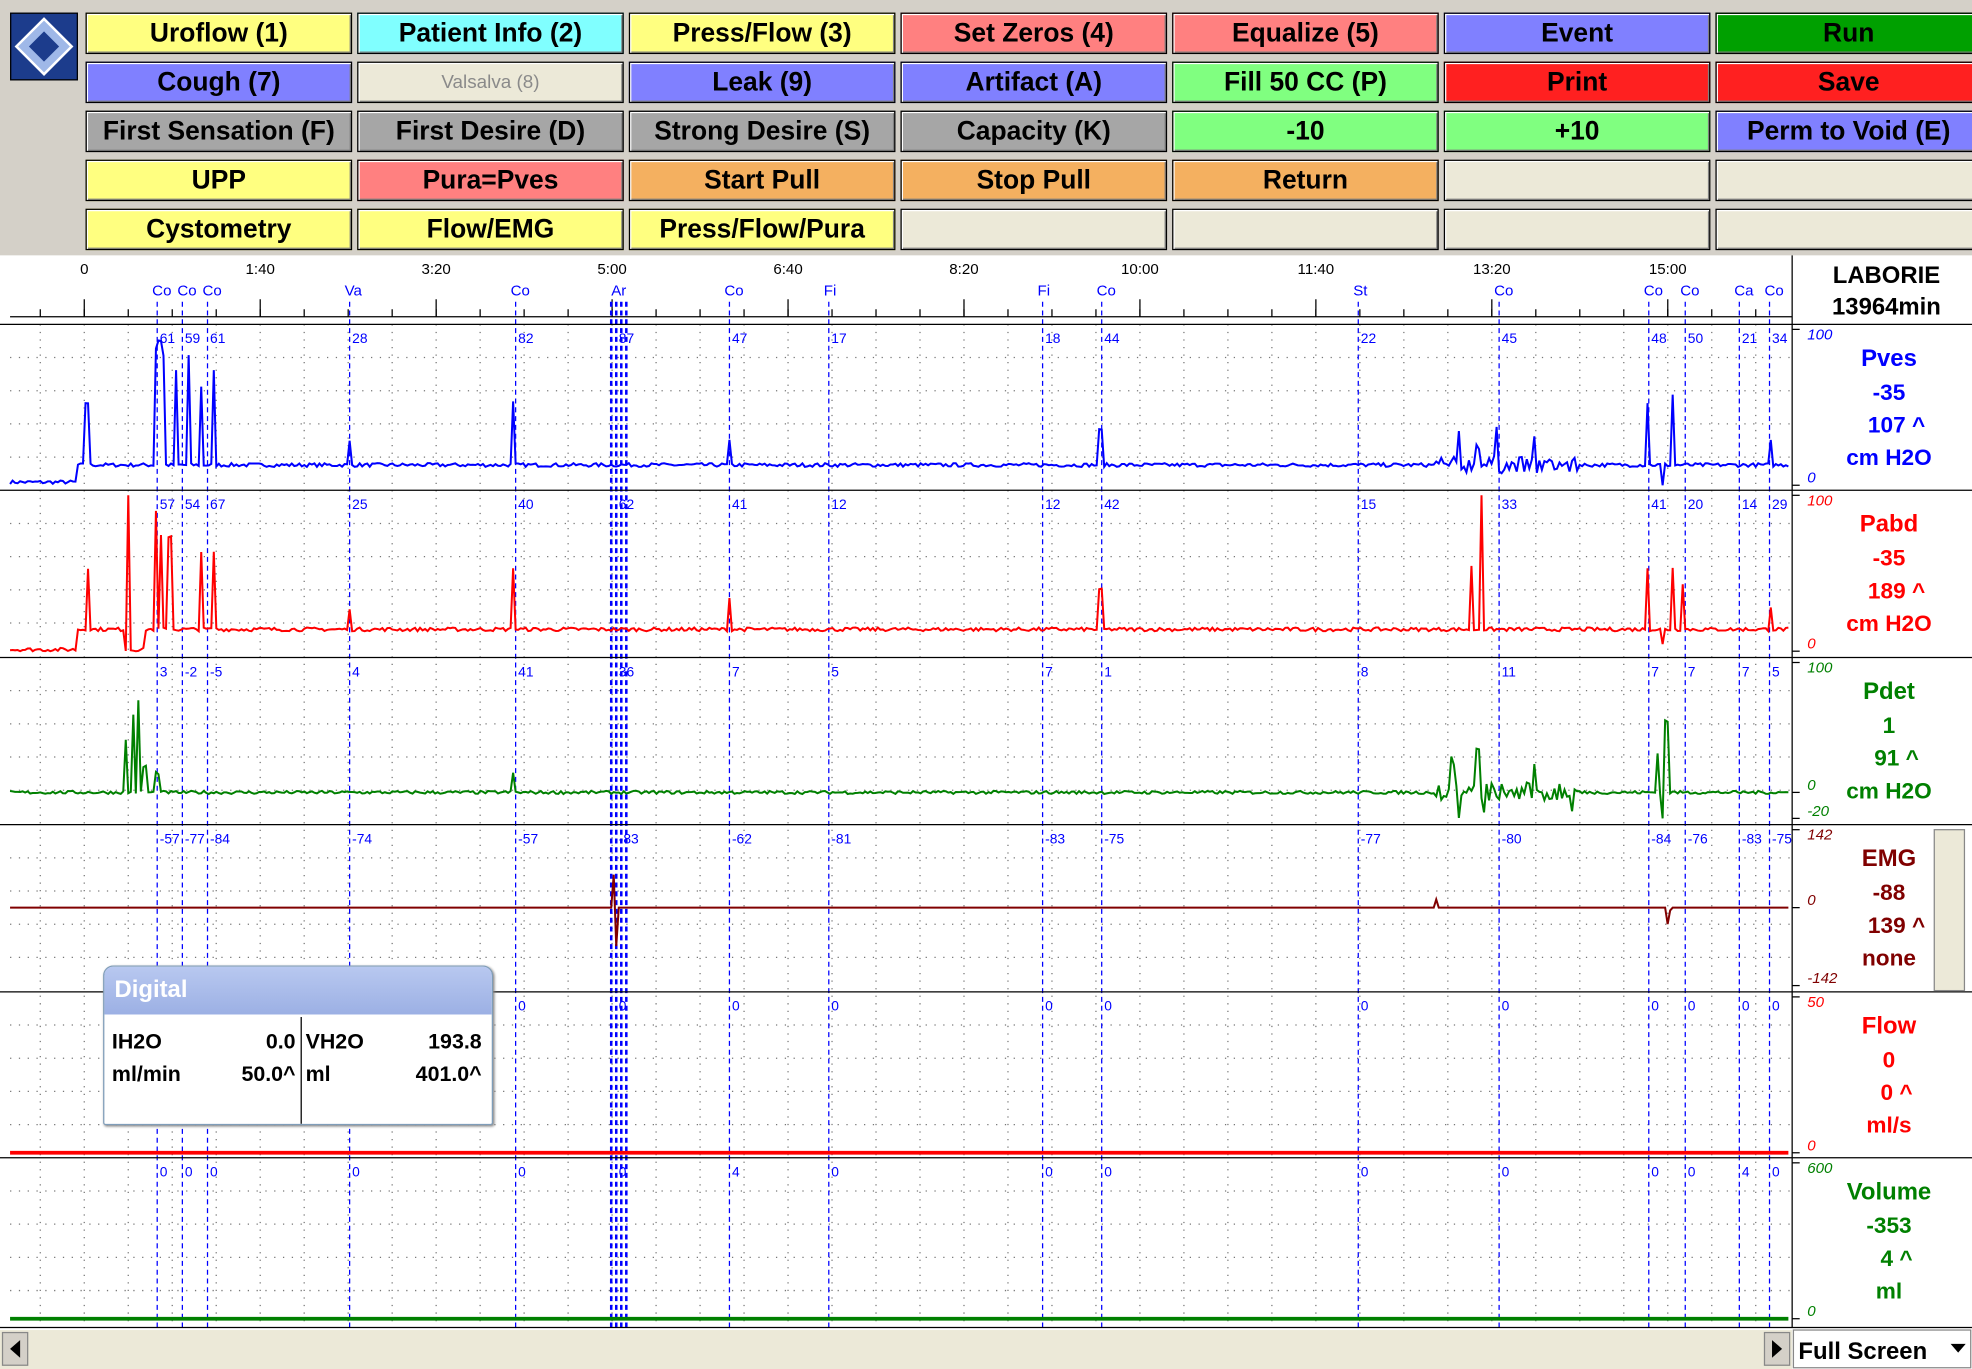 The image size is (1972, 1369). I want to click on event-value: 21, so click(1750, 338).